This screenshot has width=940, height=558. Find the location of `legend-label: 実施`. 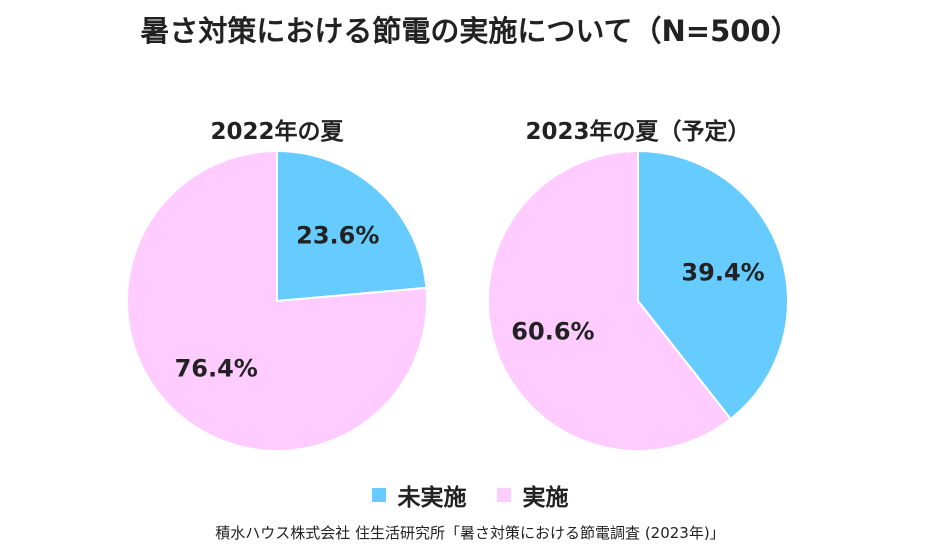

legend-label: 実施 is located at coordinates (545, 498).